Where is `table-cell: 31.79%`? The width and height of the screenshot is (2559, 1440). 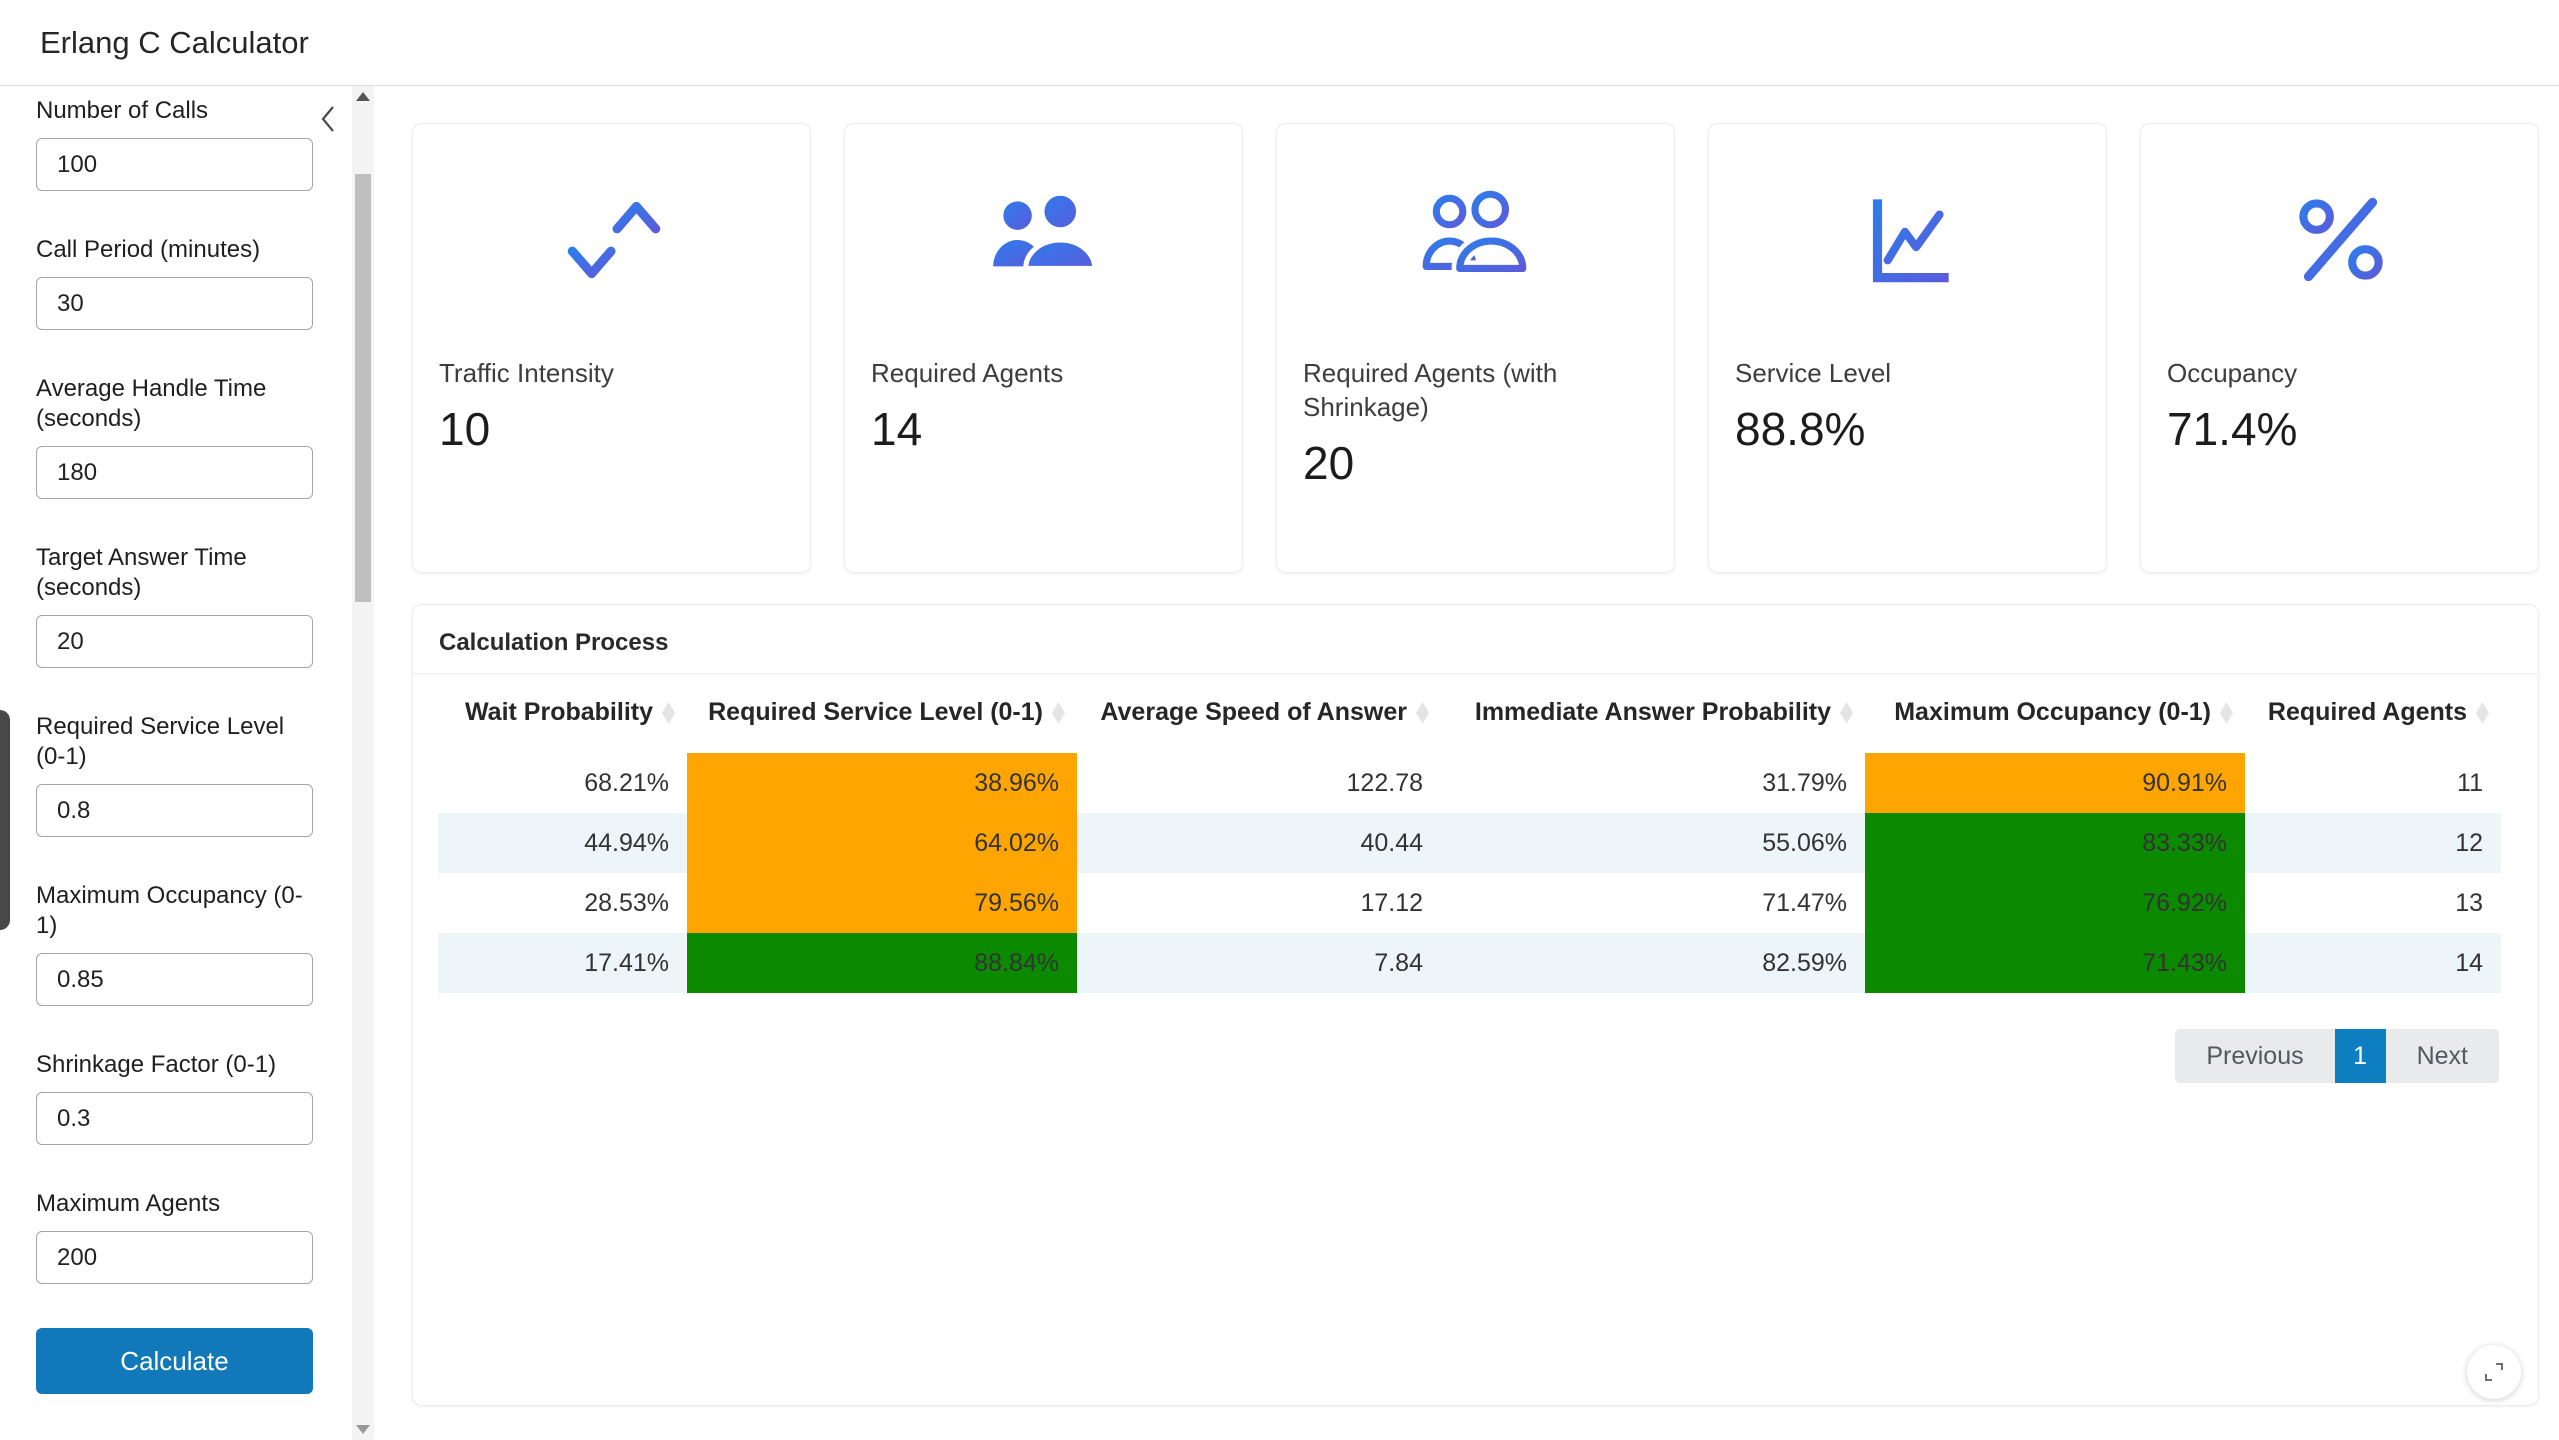
table-cell: 31.79% is located at coordinates (1804, 782).